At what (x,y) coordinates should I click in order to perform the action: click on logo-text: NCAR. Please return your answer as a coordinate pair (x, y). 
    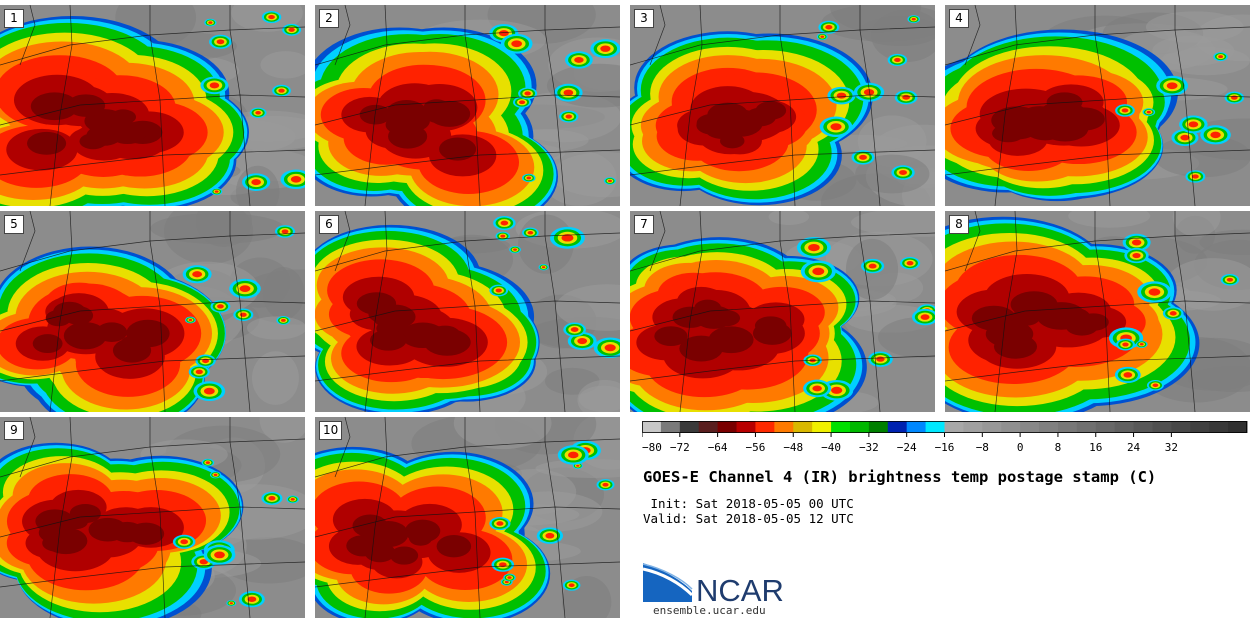
    Looking at the image, I should click on (740, 589).